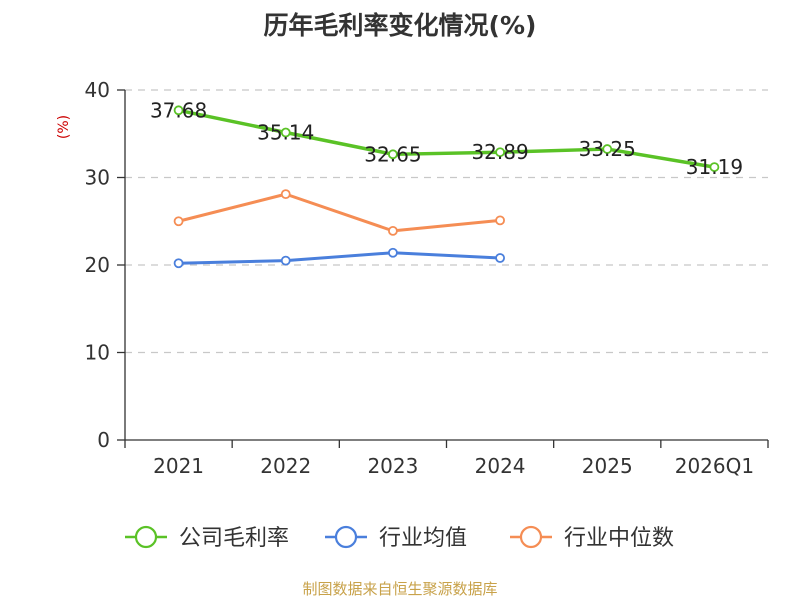  Describe the element at coordinates (97, 90) in the screenshot. I see `y-tick-label: 40` at that location.